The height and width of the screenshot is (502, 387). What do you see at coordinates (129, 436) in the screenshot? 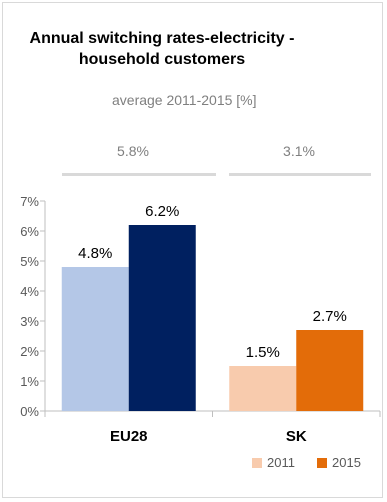
I see `x-category-label: EU28` at bounding box center [129, 436].